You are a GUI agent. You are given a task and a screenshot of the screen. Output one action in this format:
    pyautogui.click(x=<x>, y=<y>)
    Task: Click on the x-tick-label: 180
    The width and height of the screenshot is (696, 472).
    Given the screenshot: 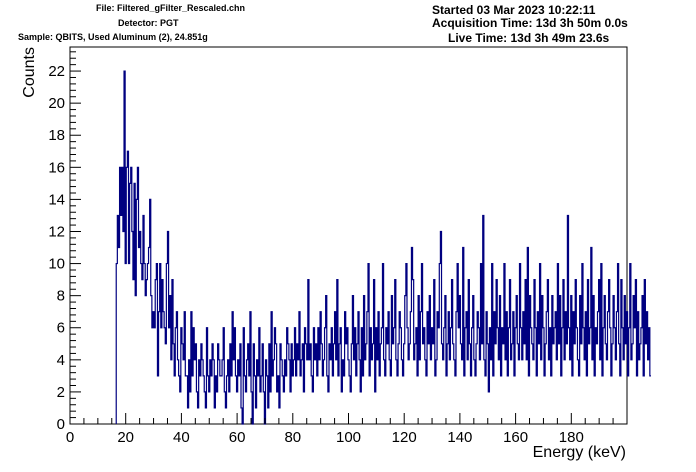 What is the action you would take?
    pyautogui.click(x=571, y=437)
    